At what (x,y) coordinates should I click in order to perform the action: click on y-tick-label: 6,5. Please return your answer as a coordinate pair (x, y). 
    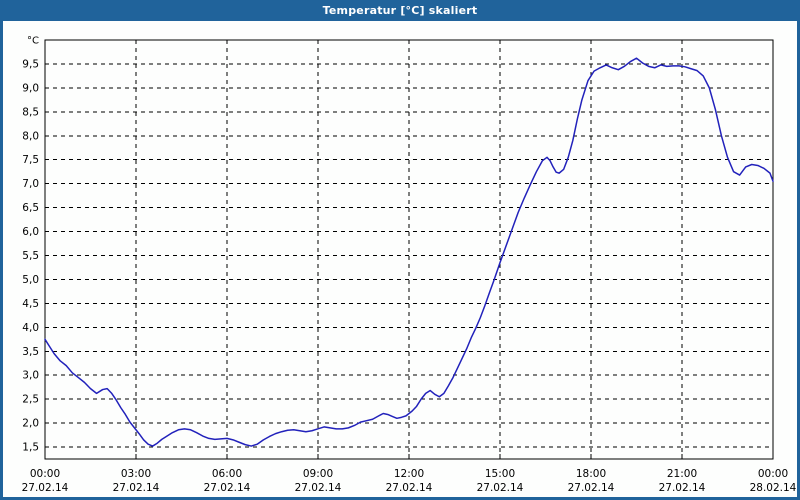
    Looking at the image, I should click on (30, 208).